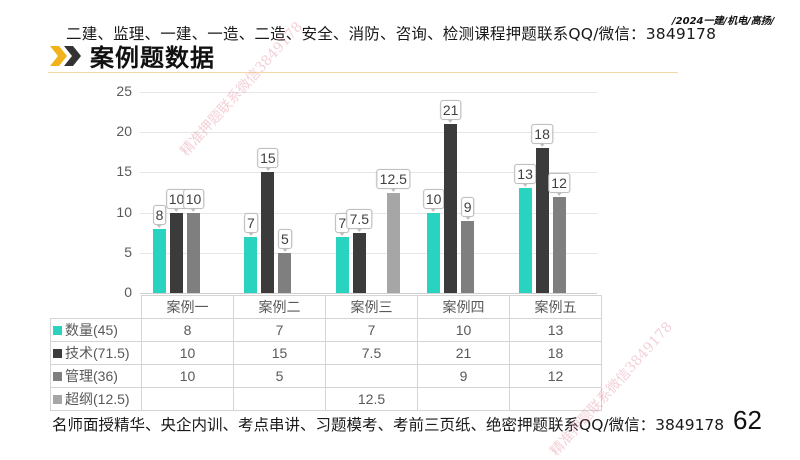  I want to click on y-axis-tick: 20, so click(124, 131).